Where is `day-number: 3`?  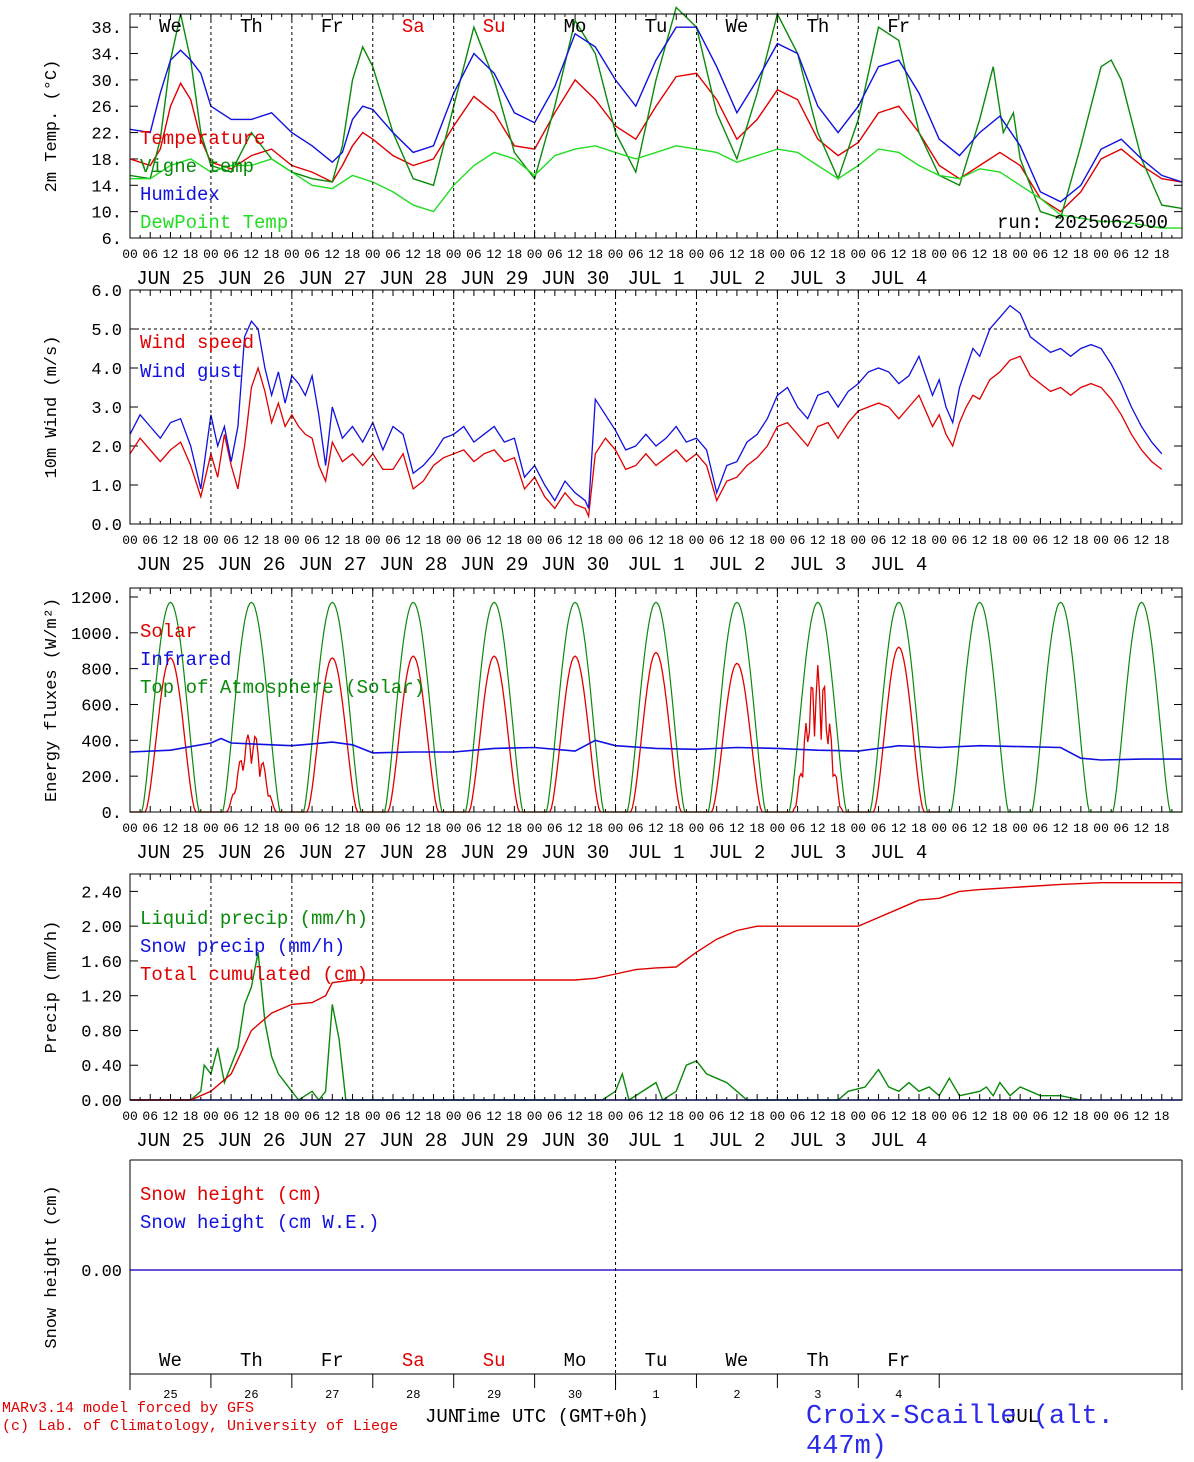 day-number: 3 is located at coordinates (817, 1395).